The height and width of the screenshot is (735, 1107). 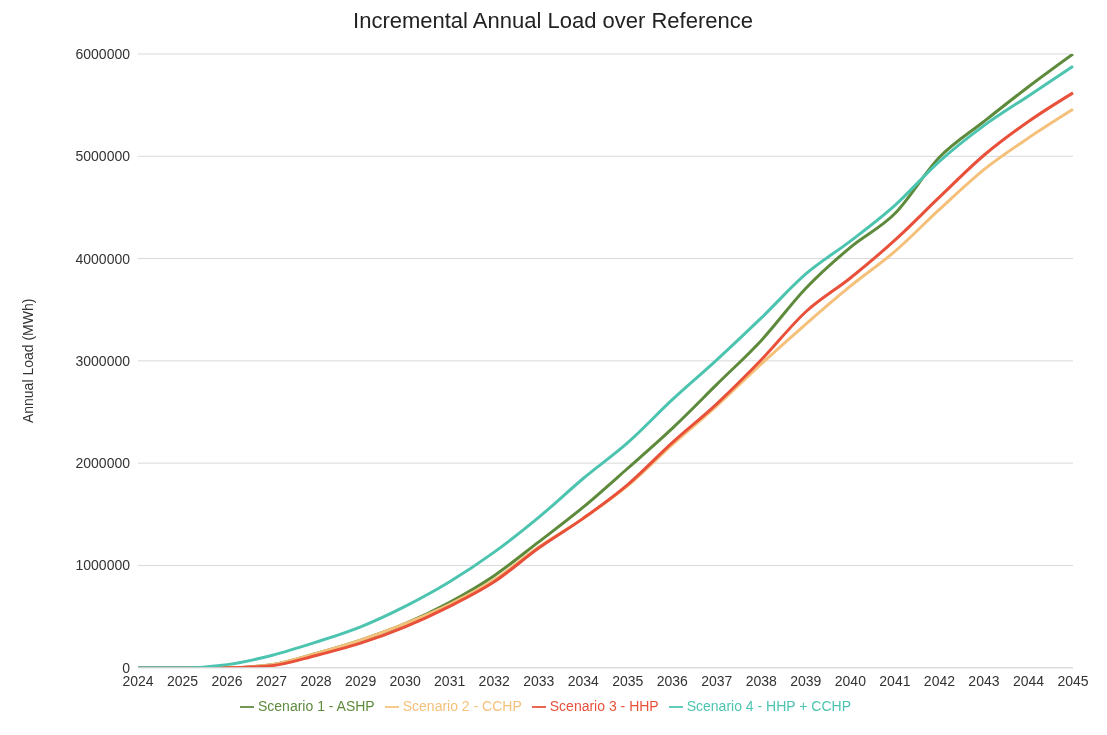 I want to click on x-tick-label: 2027, so click(x=271, y=680).